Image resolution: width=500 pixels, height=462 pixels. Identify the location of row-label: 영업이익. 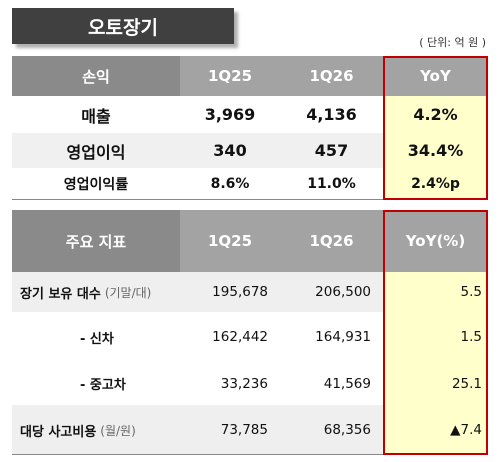
(96, 150).